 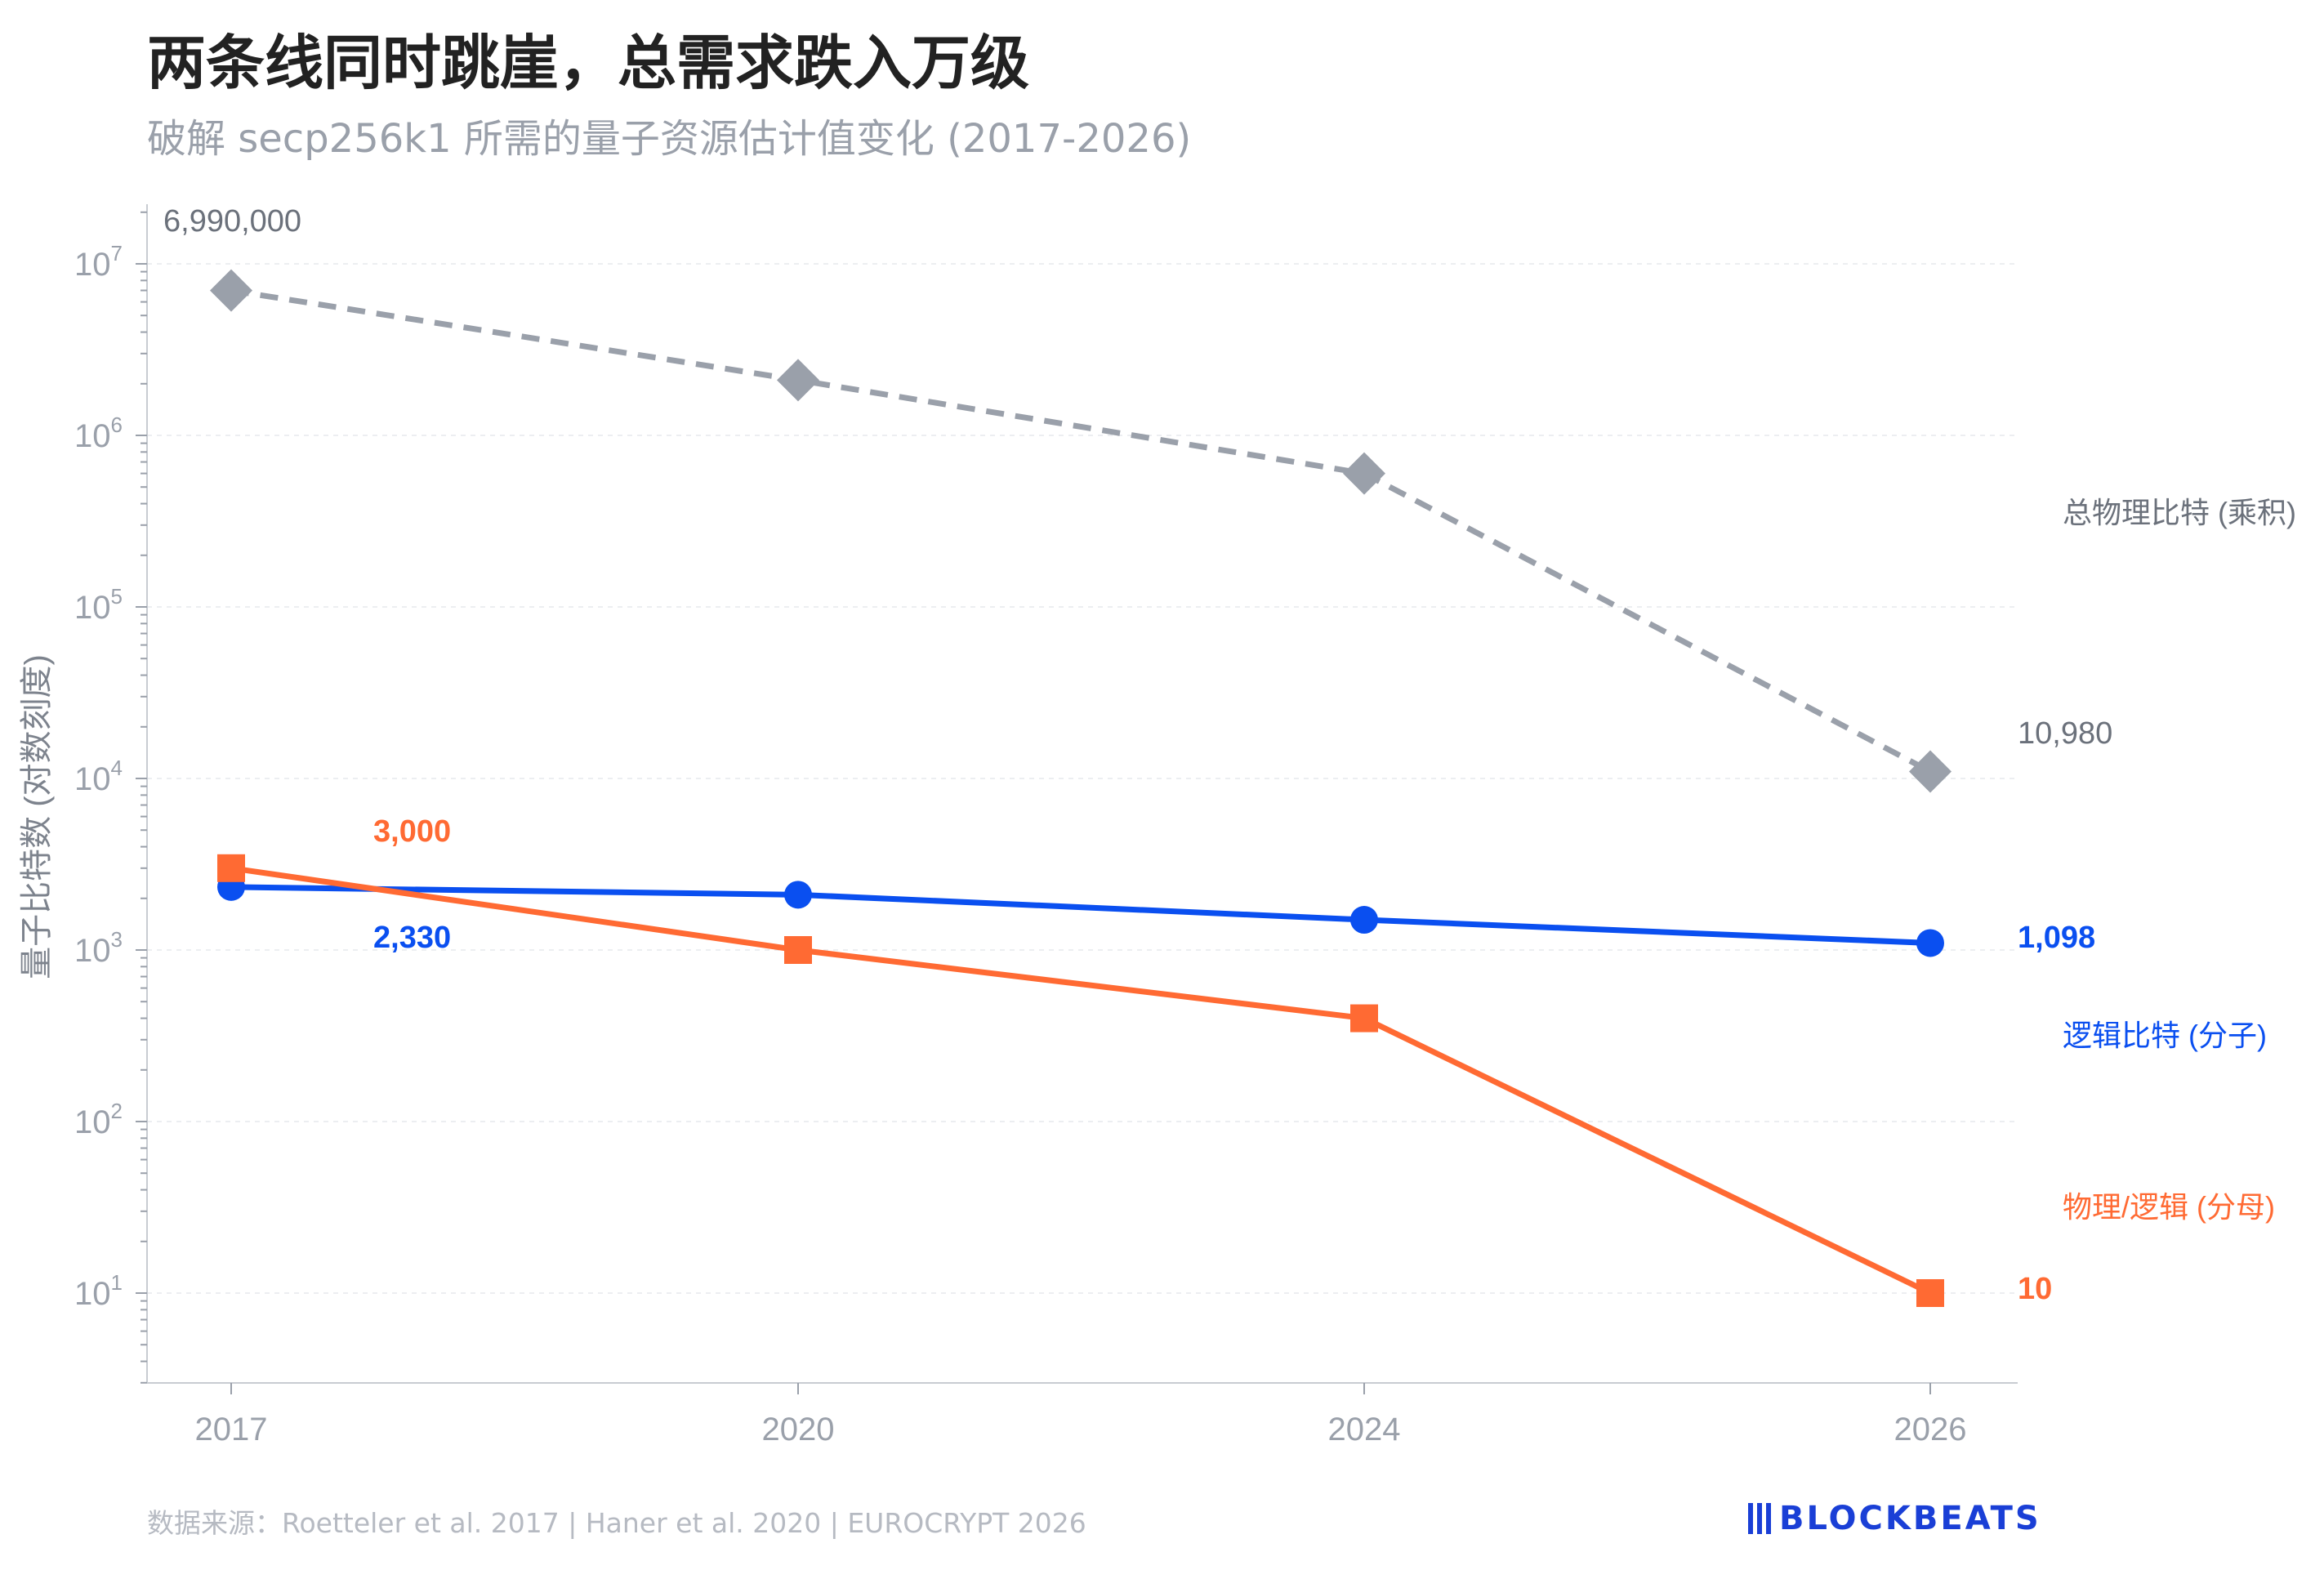 What do you see at coordinates (1759, 1518) in the screenshot?
I see `barcode-logo-icon` at bounding box center [1759, 1518].